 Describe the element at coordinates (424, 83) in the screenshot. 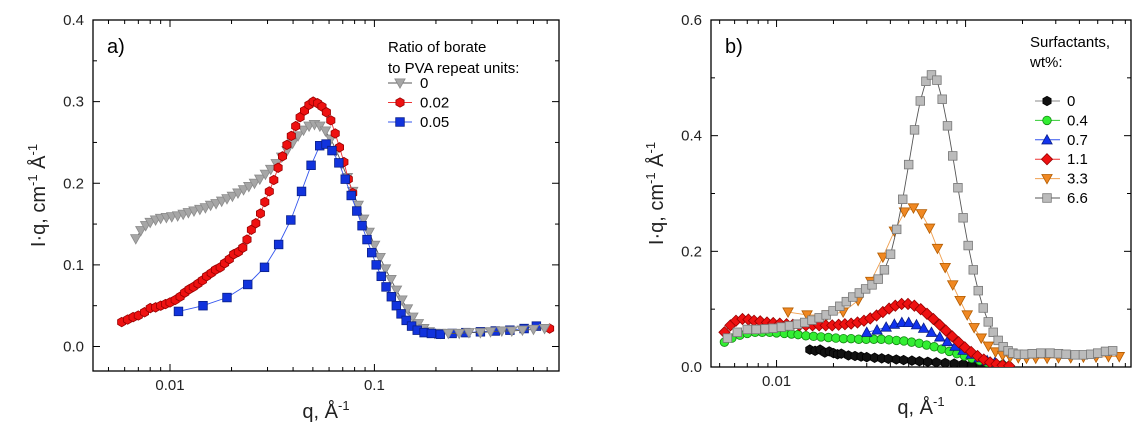

I see `legend-entry: 0` at that location.